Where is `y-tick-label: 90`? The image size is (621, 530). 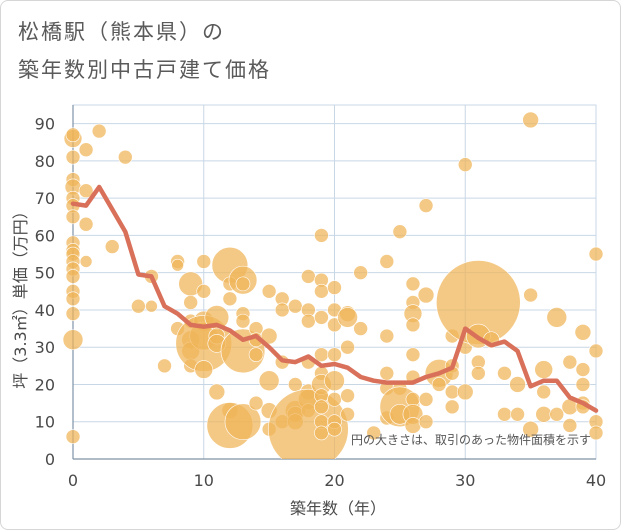 y-tick-label: 90 is located at coordinates (45, 124).